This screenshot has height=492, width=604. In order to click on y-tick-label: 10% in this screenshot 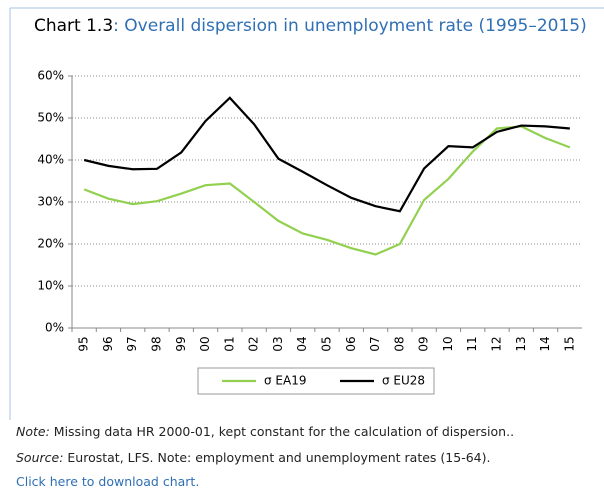, I will do `click(50, 286)`.